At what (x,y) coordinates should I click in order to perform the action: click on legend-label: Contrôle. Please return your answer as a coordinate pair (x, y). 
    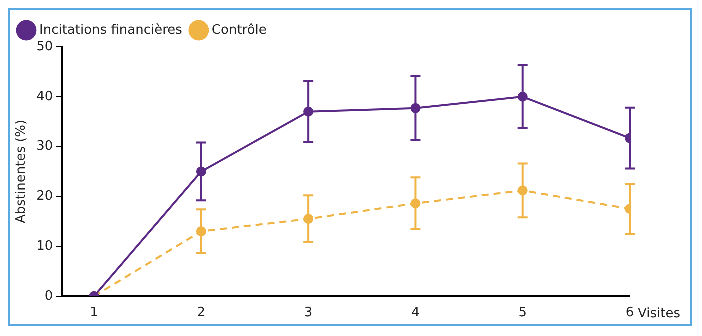
    Looking at the image, I should click on (239, 30).